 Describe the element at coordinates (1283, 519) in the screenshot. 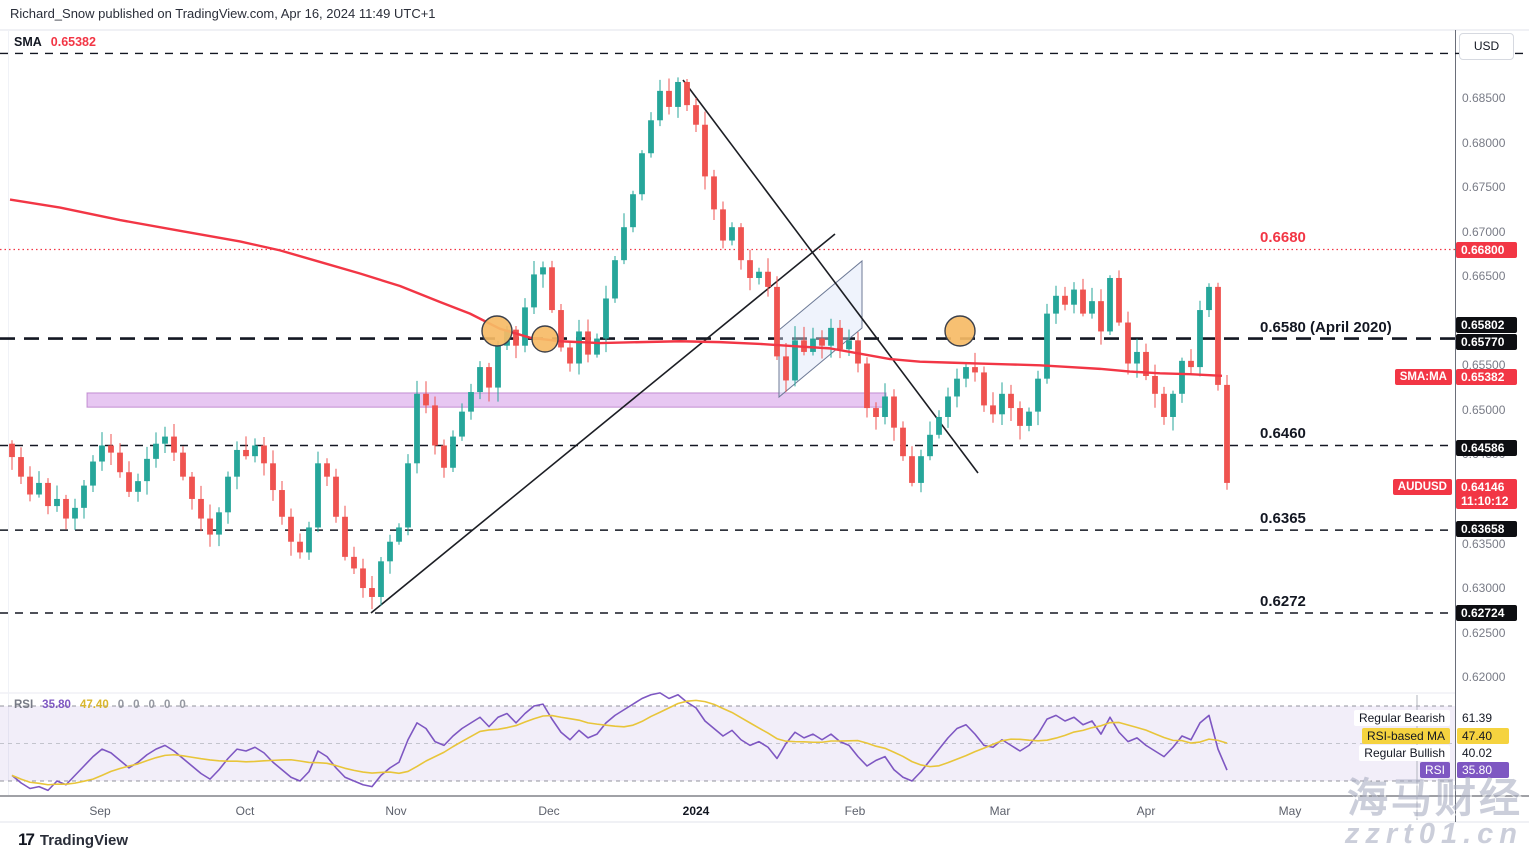

I see `key-level-label: 0.6365` at that location.